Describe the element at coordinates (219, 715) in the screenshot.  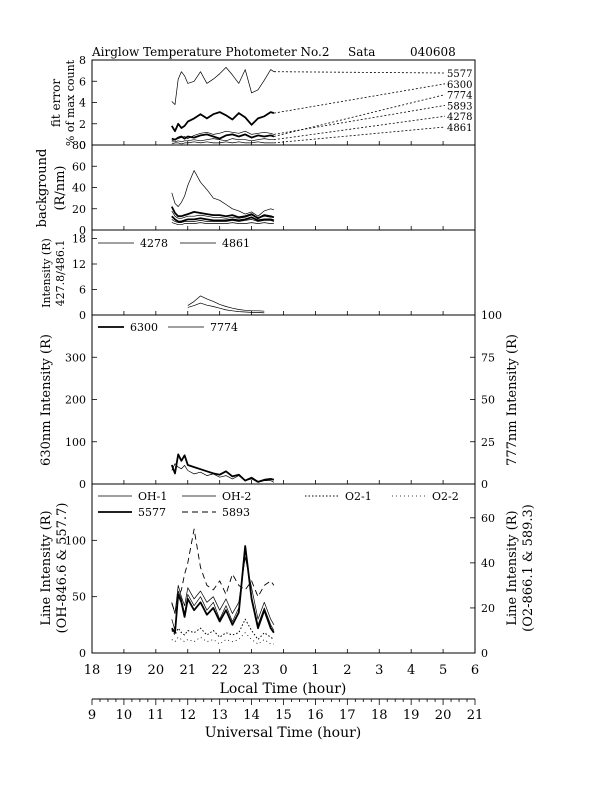
I see `universal-time-tick-label: 13` at that location.